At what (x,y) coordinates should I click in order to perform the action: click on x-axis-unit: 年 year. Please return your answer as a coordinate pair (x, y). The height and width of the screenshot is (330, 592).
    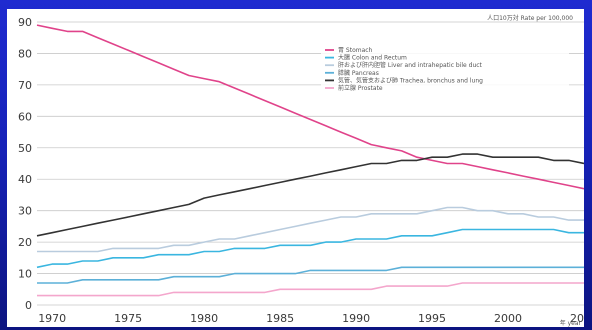
    Looking at the image, I should click on (571, 323).